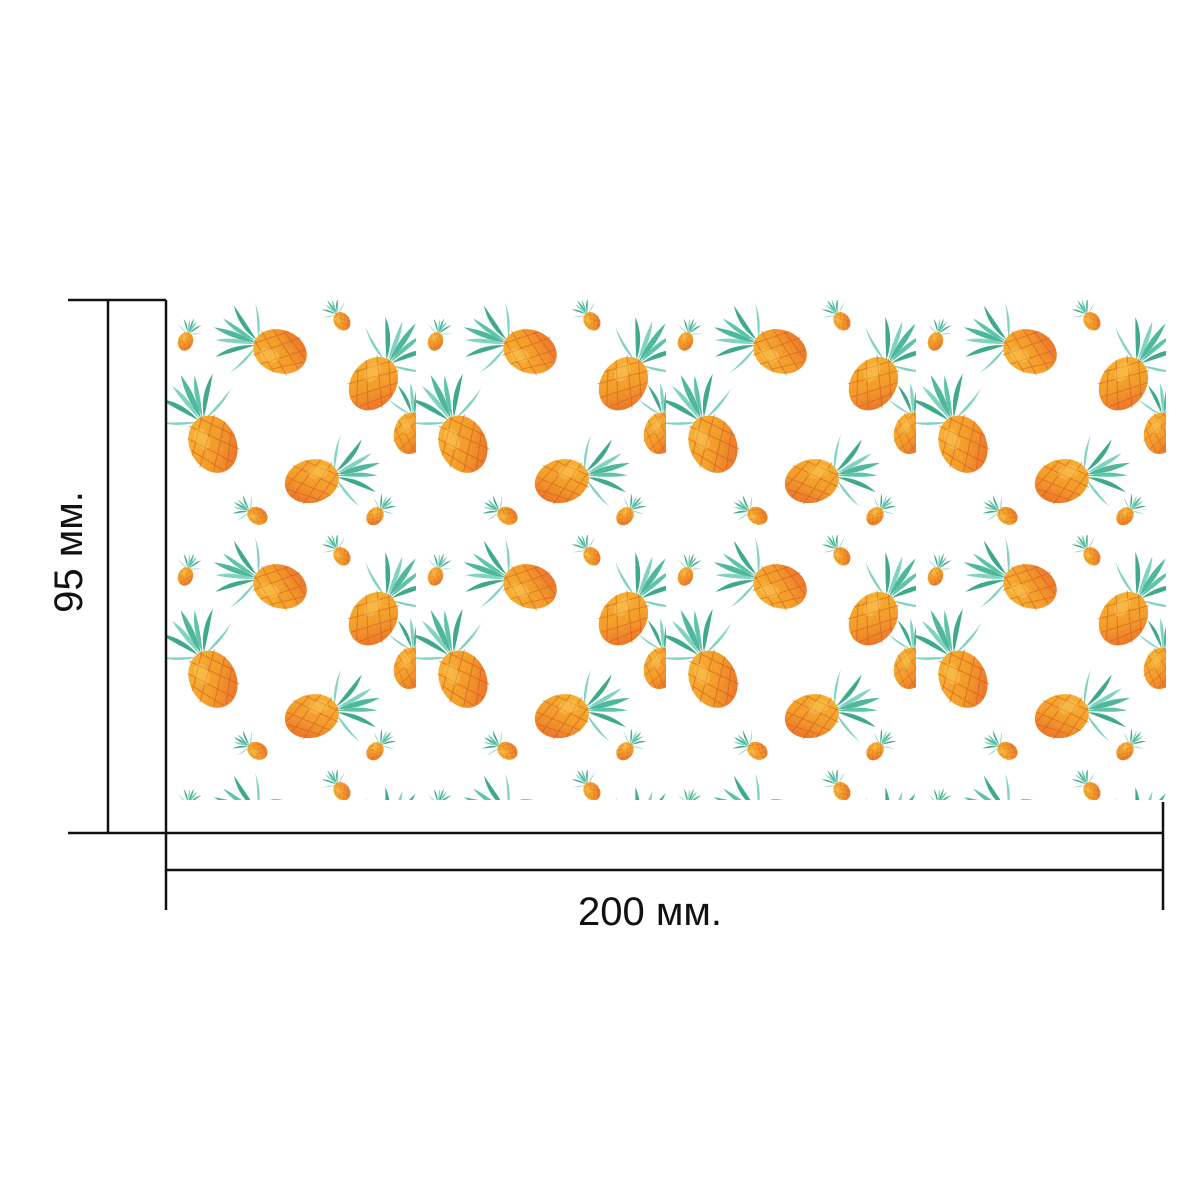 This screenshot has height=1200, width=1200. I want to click on height-label: 95 мм., so click(69, 552).